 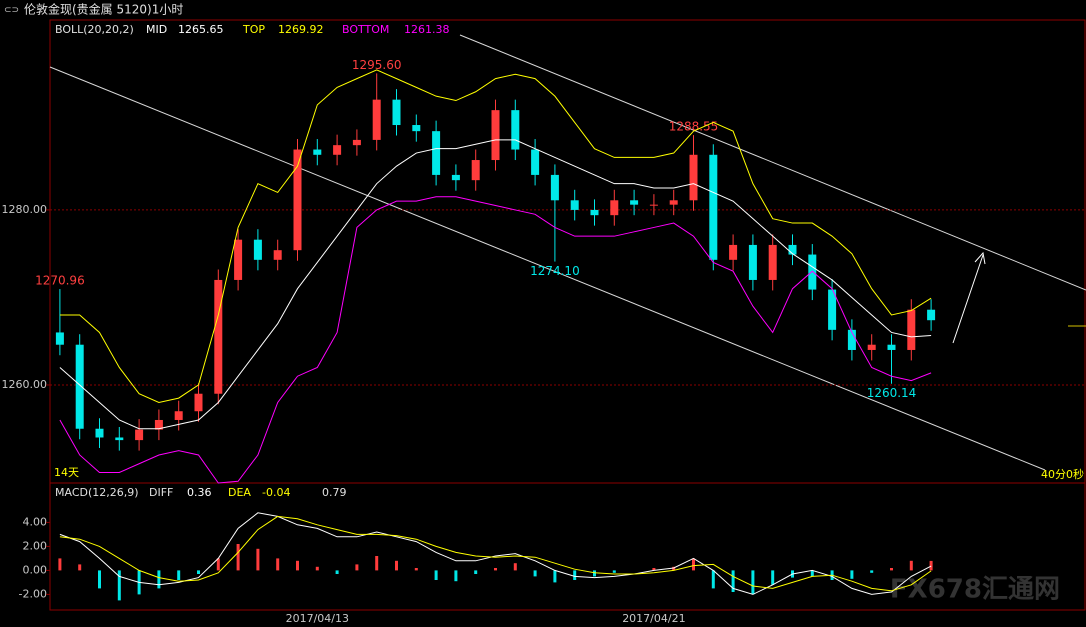 I want to click on window-icon: ⊂⊃, so click(x=11, y=11).